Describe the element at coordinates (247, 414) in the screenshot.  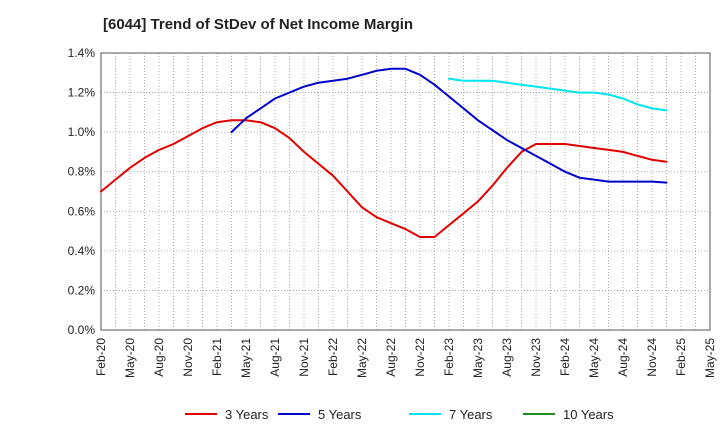
I see `legend-label-3-years: 3 Years` at that location.